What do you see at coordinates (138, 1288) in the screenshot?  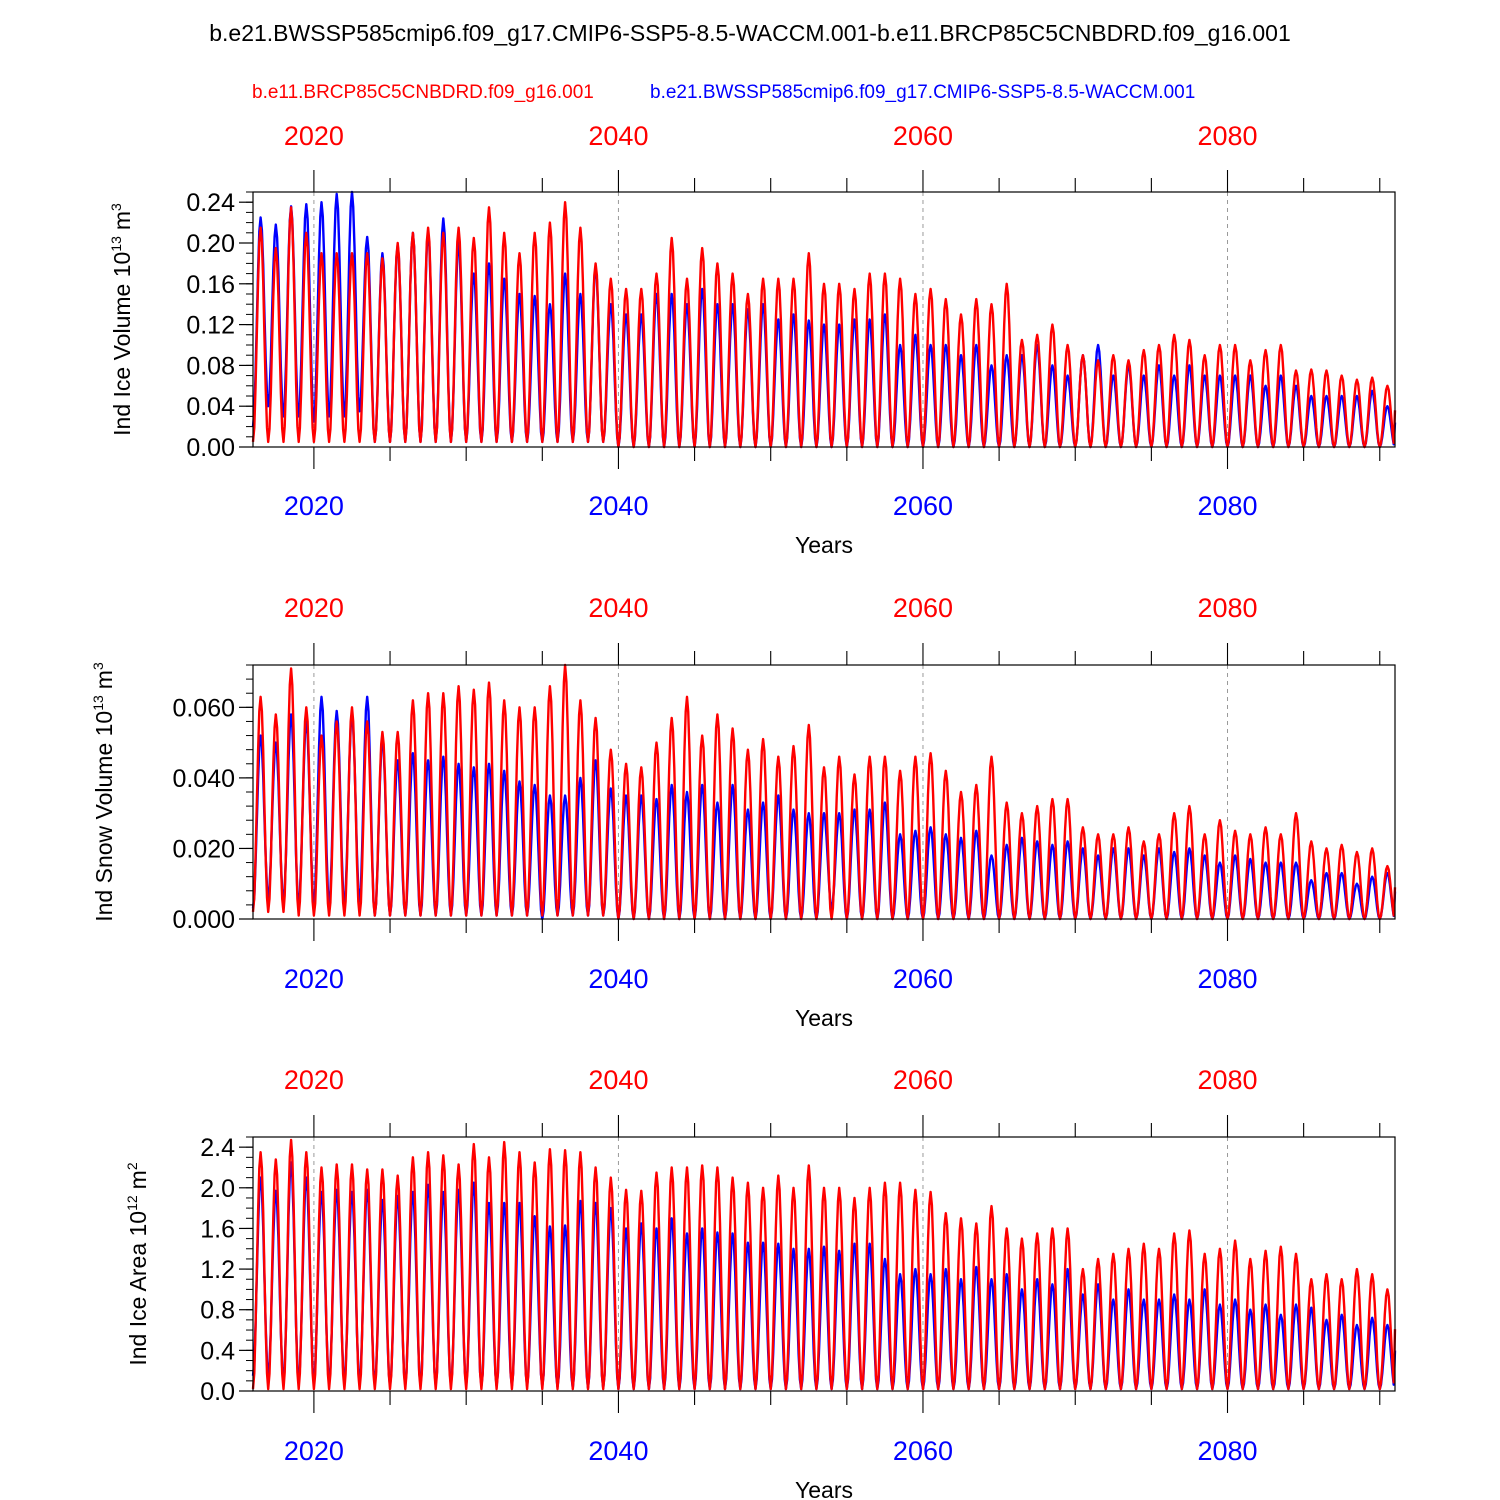 I see `y-axis-label-text: Ind Ice Area 10` at bounding box center [138, 1288].